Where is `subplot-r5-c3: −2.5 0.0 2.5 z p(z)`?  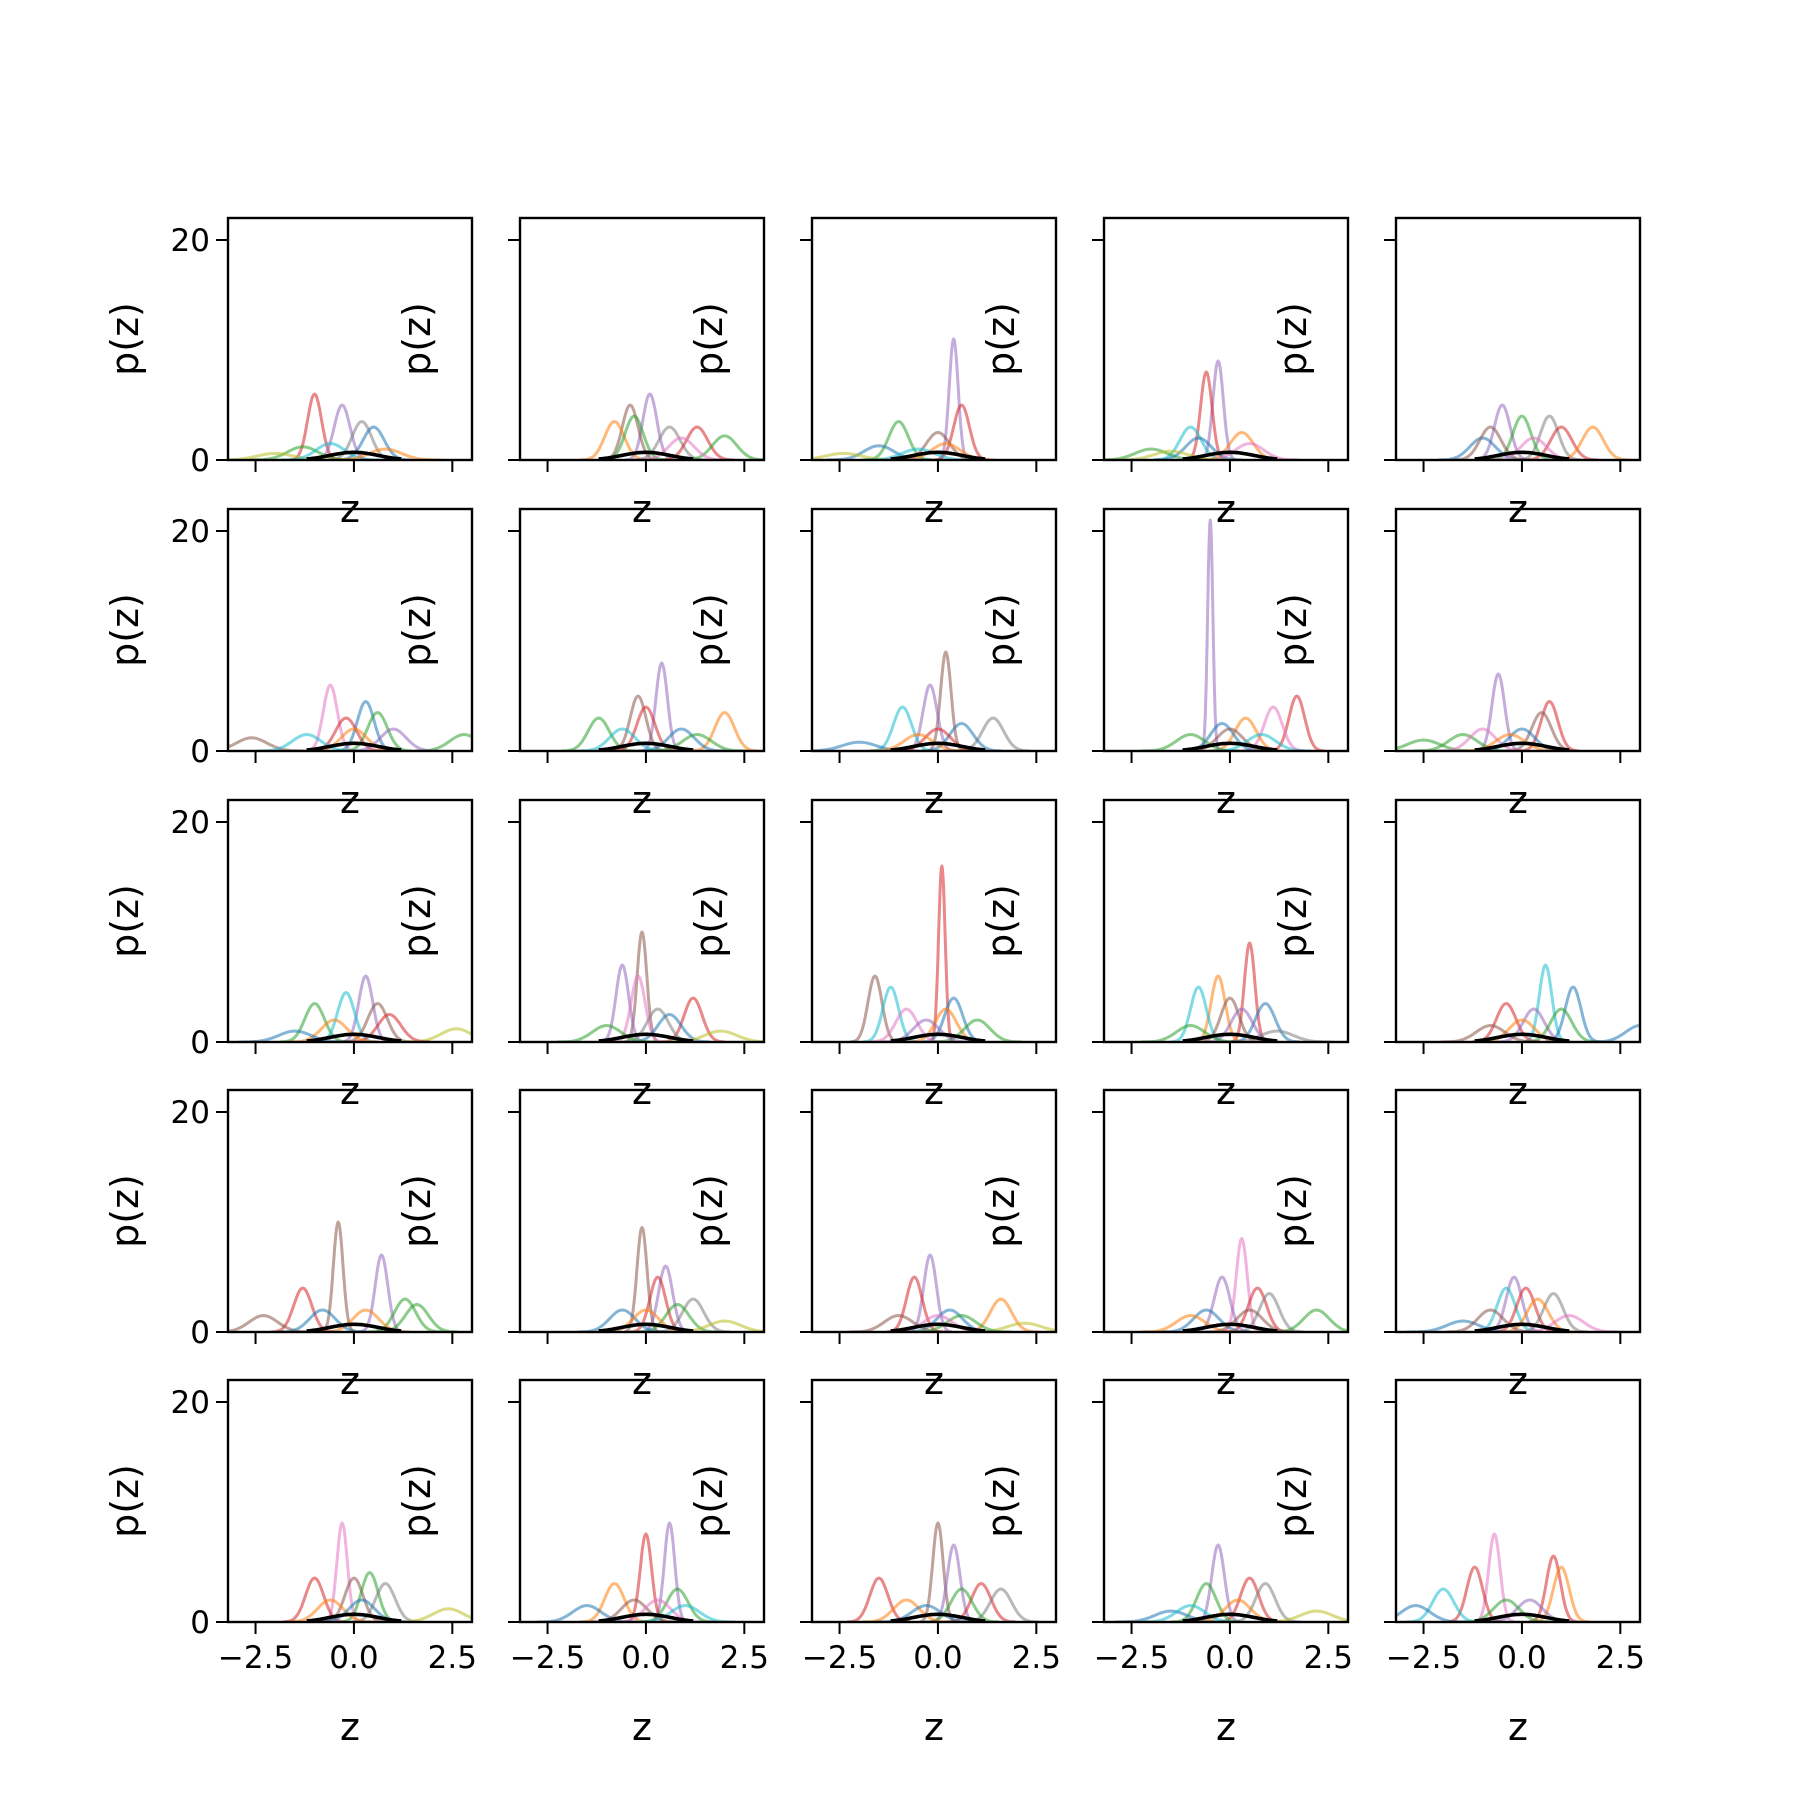
subplot-r5-c3: −2.5 0.0 2.5 z p(z) is located at coordinates (874, 1563).